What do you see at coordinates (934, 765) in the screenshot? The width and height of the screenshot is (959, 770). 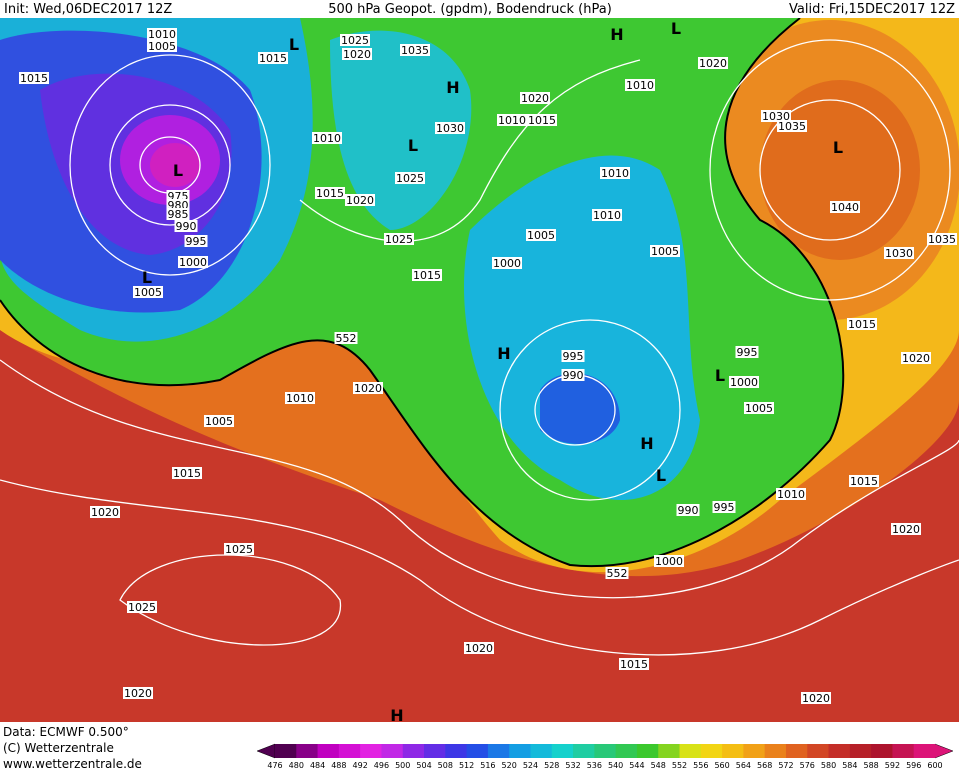 I see `colorbar-label: 600` at bounding box center [934, 765].